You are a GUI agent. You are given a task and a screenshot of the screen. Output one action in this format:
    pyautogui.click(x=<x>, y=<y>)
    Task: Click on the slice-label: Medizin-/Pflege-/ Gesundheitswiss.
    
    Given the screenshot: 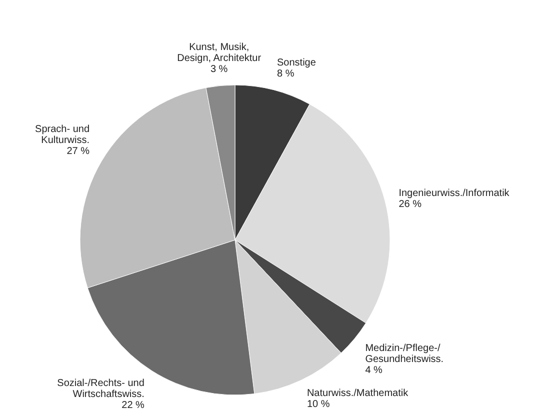 What is the action you would take?
    pyautogui.click(x=404, y=354)
    